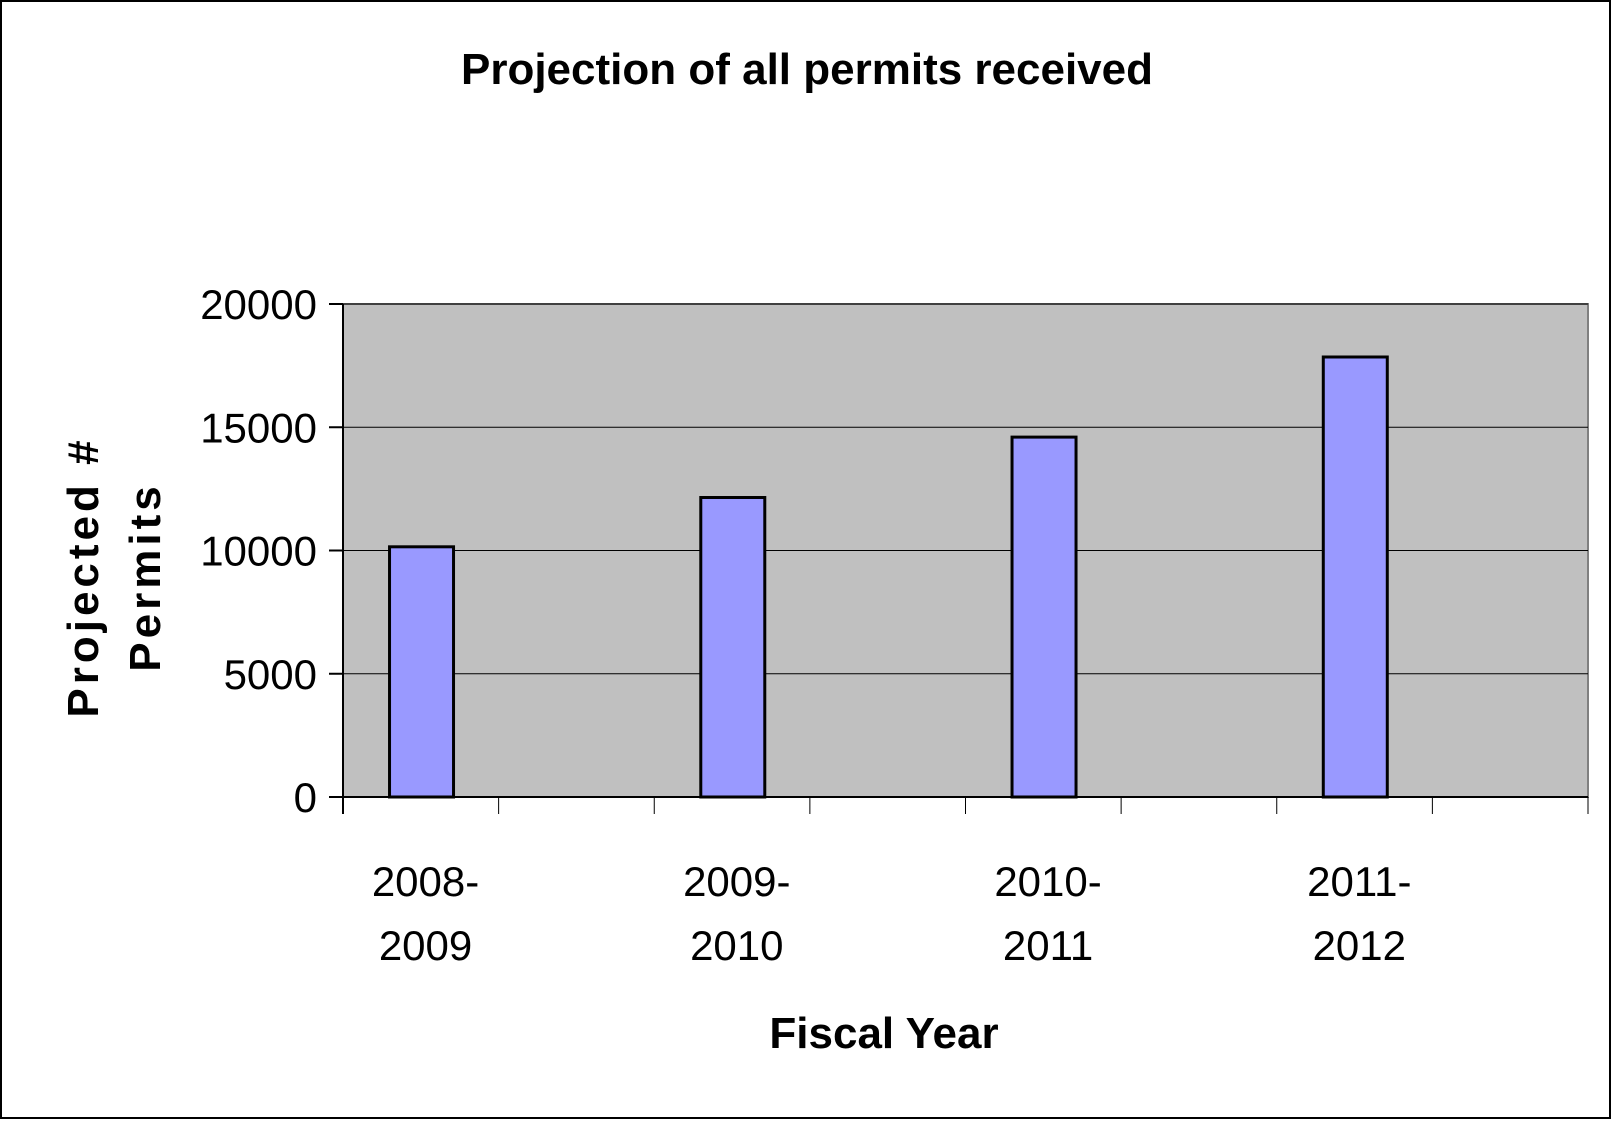 The width and height of the screenshot is (1611, 1121). Describe the element at coordinates (807, 69) in the screenshot. I see `chart-title: Projection of all permits received` at that location.